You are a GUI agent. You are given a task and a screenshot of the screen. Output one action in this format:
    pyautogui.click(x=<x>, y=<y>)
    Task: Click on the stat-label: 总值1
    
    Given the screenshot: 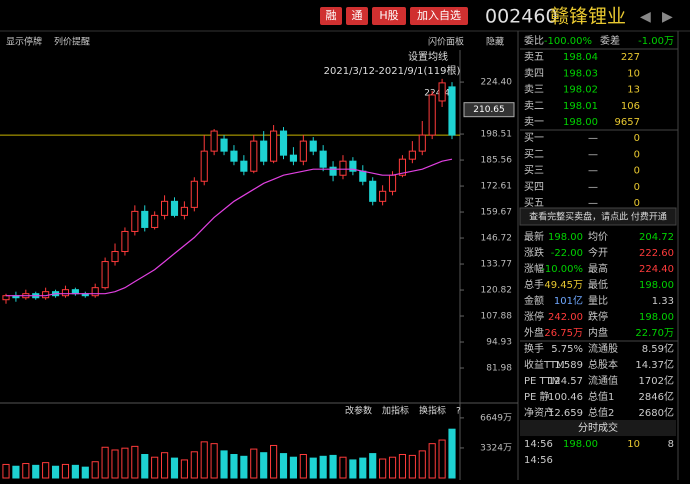 What is the action you would take?
    pyautogui.click(x=601, y=396)
    